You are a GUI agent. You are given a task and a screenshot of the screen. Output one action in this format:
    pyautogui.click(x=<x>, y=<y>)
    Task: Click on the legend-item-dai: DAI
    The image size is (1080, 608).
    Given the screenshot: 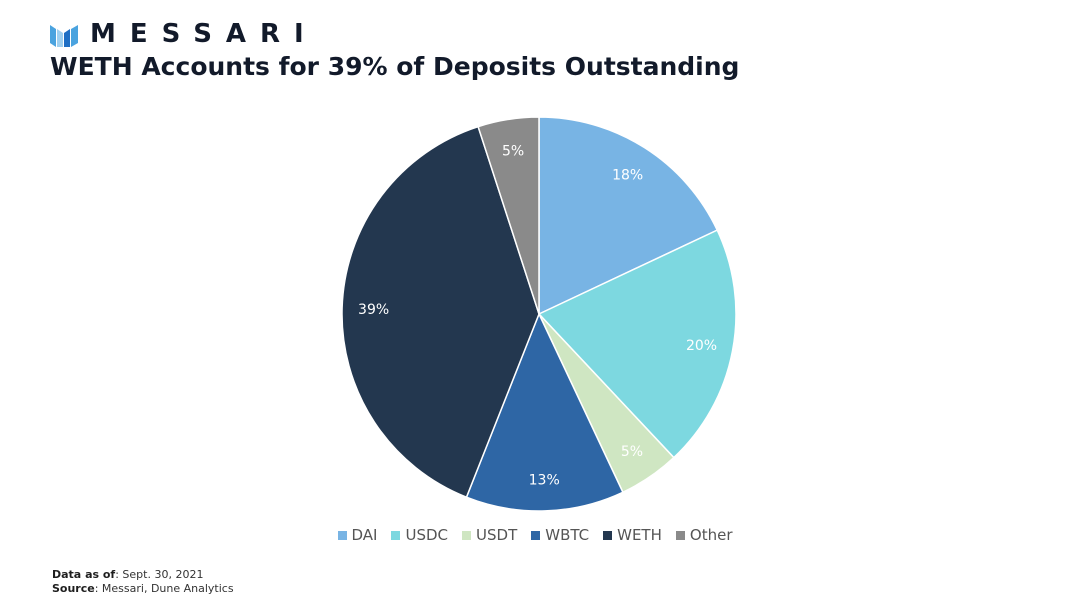 What is the action you would take?
    pyautogui.click(x=357, y=535)
    